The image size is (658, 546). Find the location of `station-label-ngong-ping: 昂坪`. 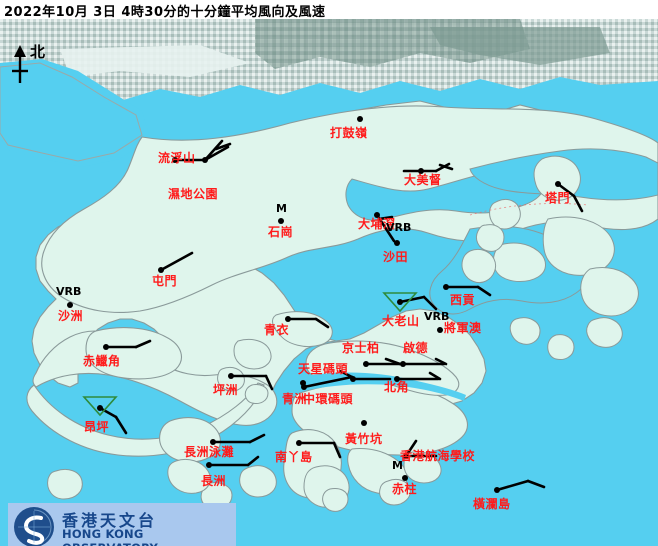

station-label-ngong-ping: 昂坪 is located at coordinates (97, 427).